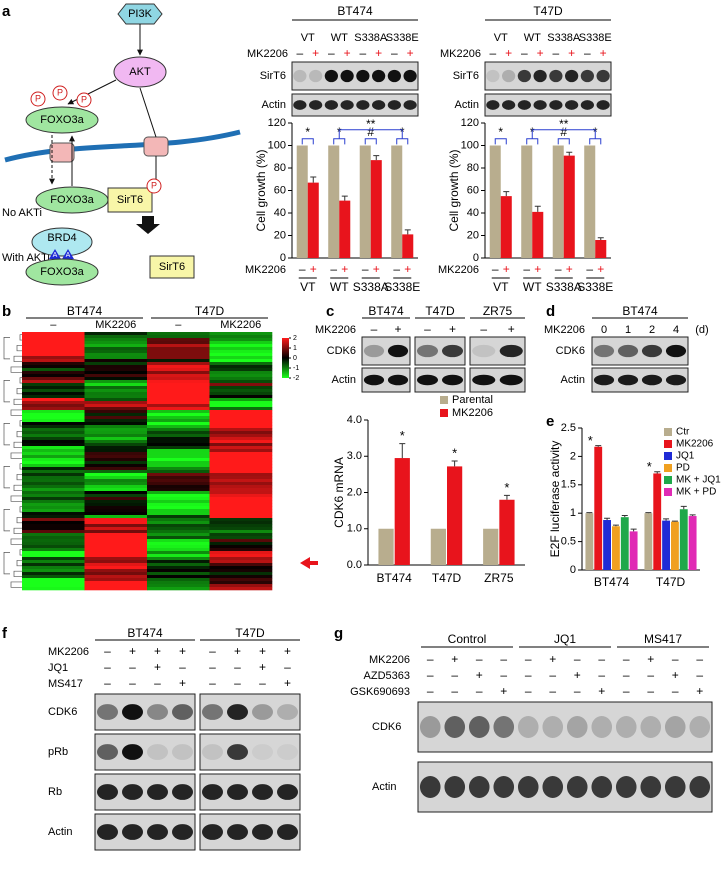 The width and height of the screenshot is (721, 885). I want to click on significance-label: *, so click(402, 435).